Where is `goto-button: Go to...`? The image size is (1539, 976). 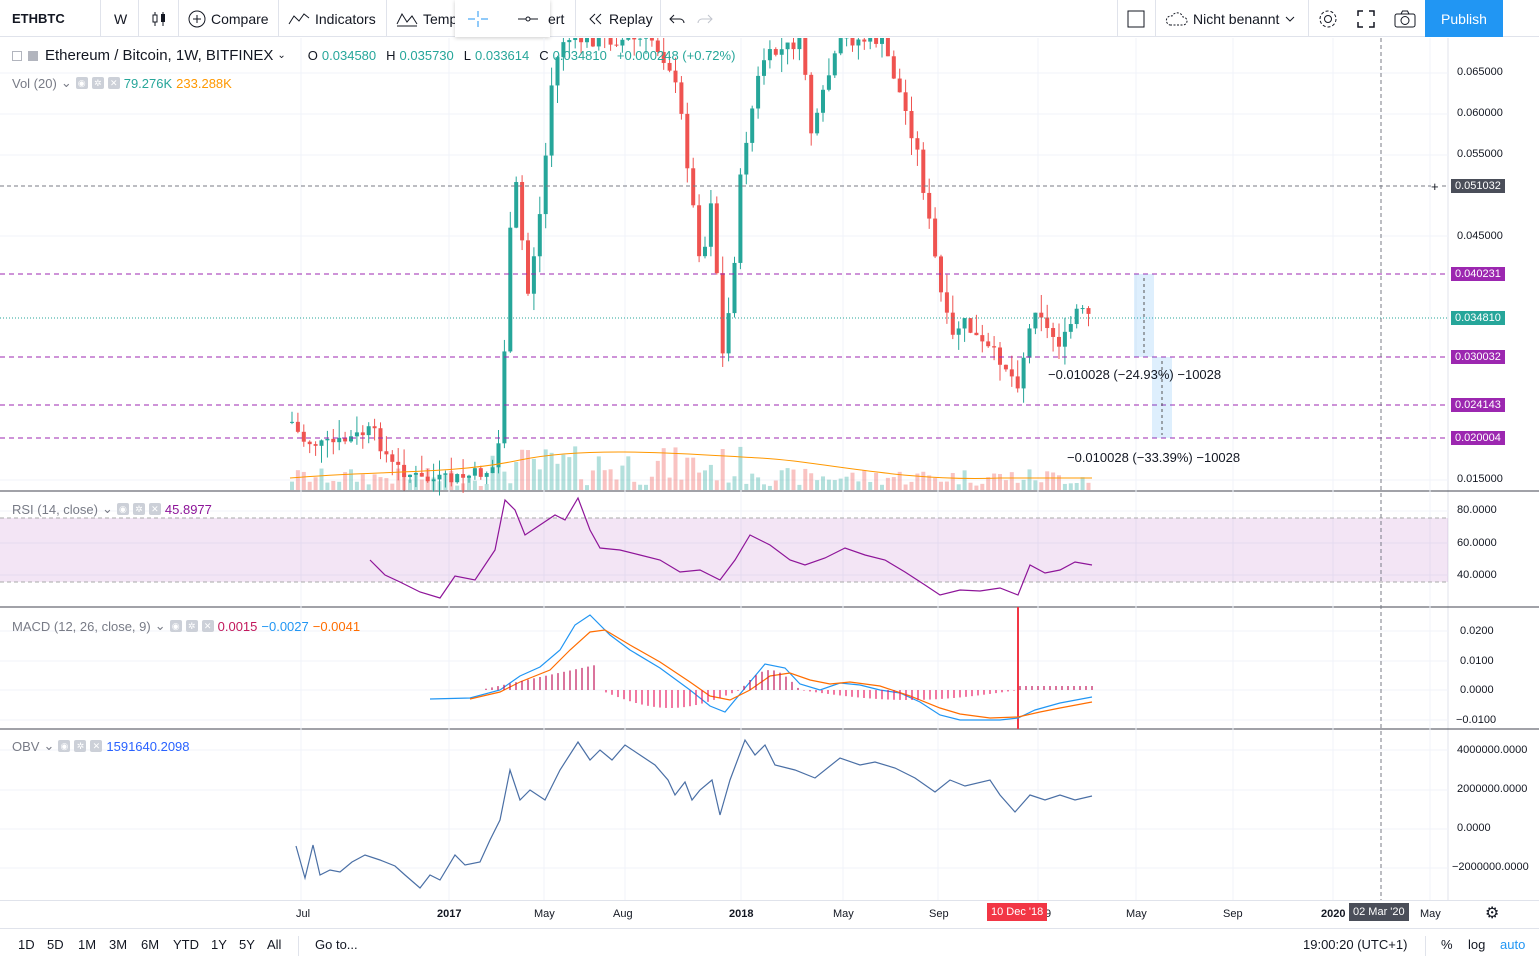
goto-button: Go to... is located at coordinates (336, 944).